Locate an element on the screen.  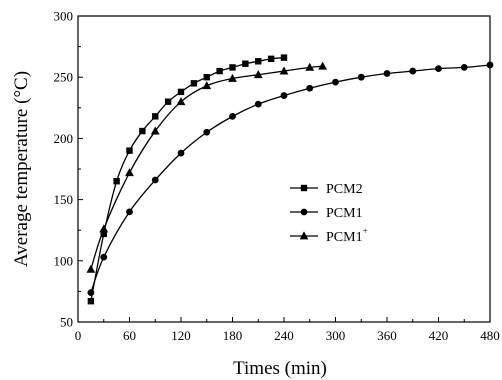
y-tick-label: 100 is located at coordinates (64, 260).